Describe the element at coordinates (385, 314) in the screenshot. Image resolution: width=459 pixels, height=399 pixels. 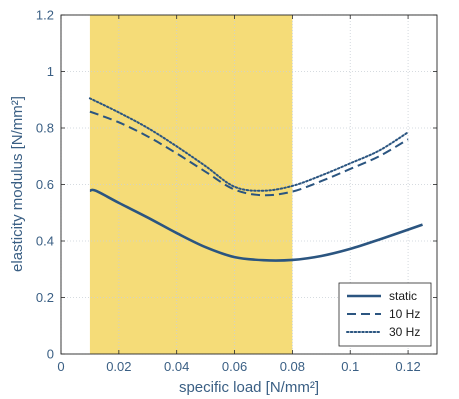
I see `legend: static 10 Hz 30 Hz` at that location.